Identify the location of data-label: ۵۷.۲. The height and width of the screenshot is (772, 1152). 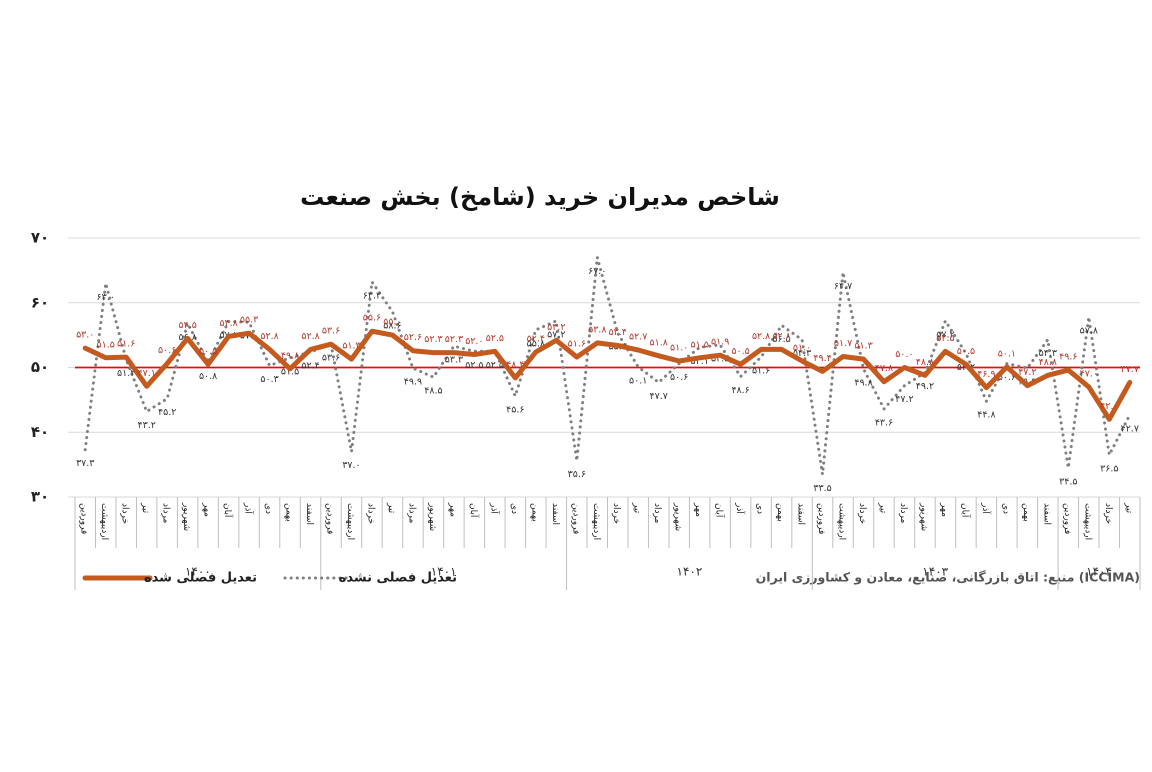
(556, 334).